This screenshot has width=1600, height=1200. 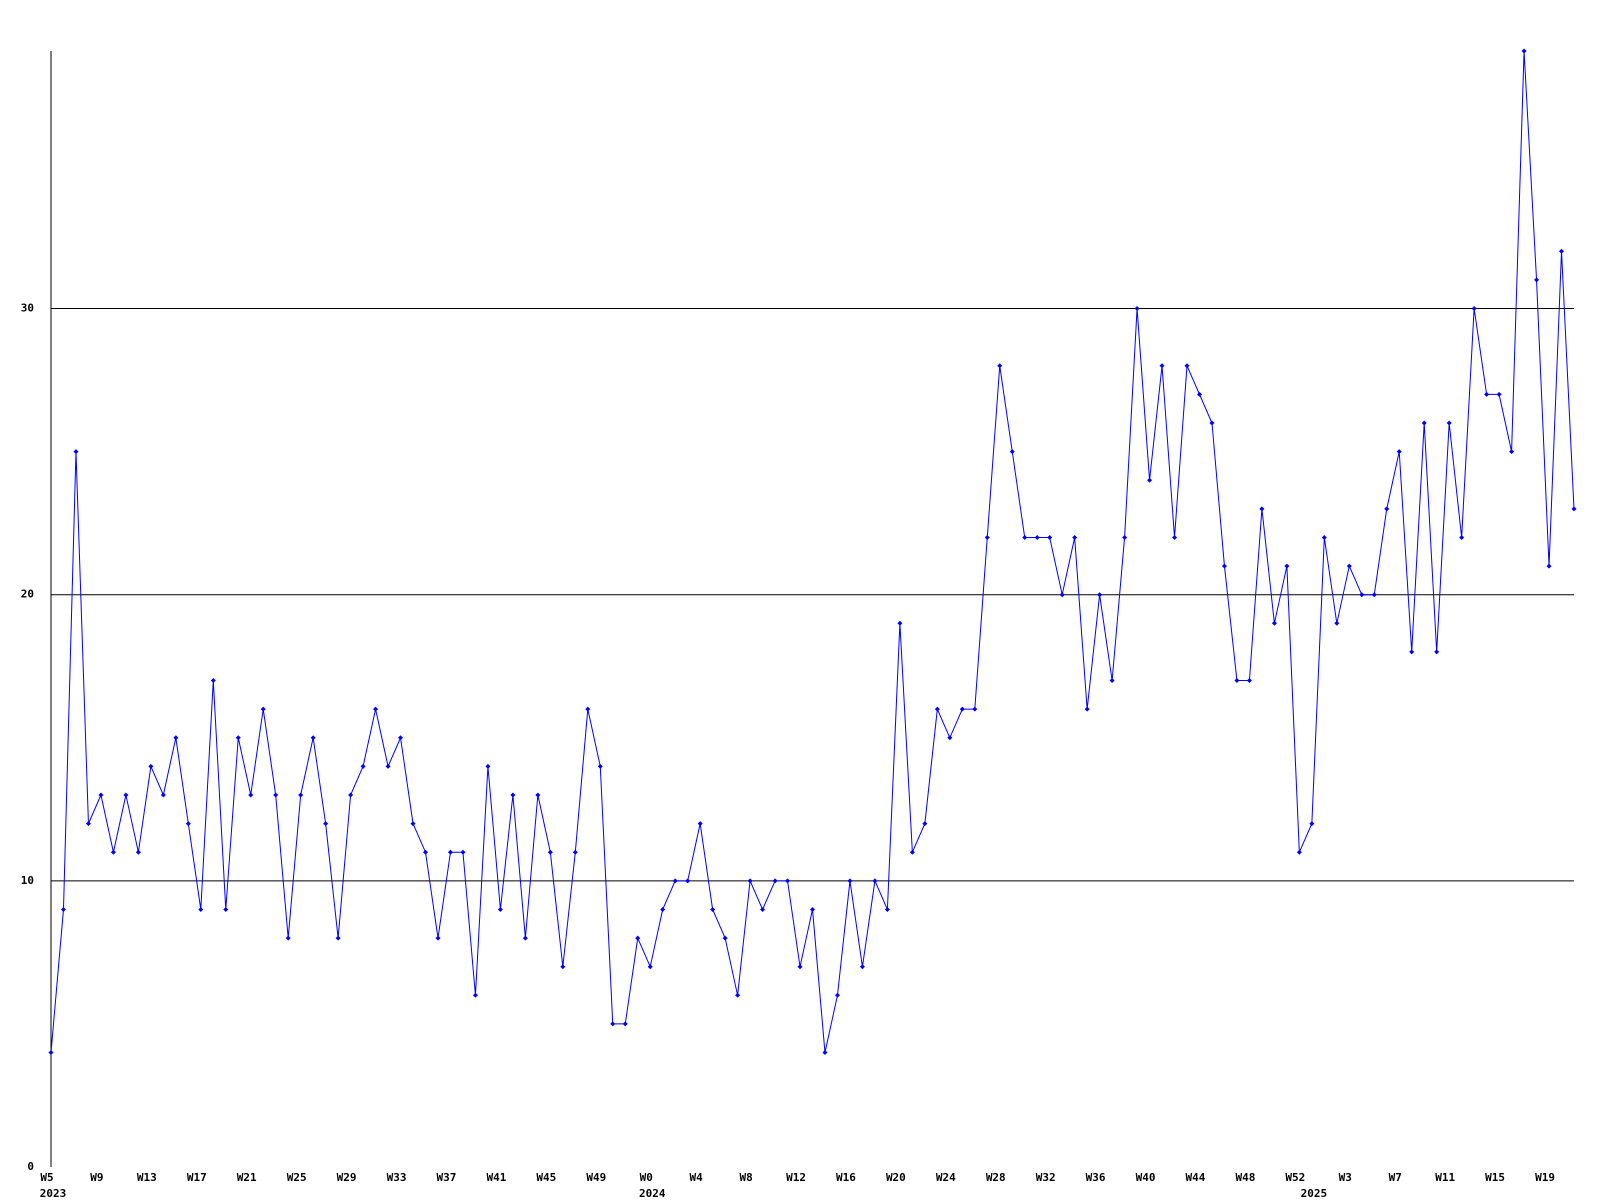 What do you see at coordinates (30, 1166) in the screenshot?
I see `y-tick-label: 0` at bounding box center [30, 1166].